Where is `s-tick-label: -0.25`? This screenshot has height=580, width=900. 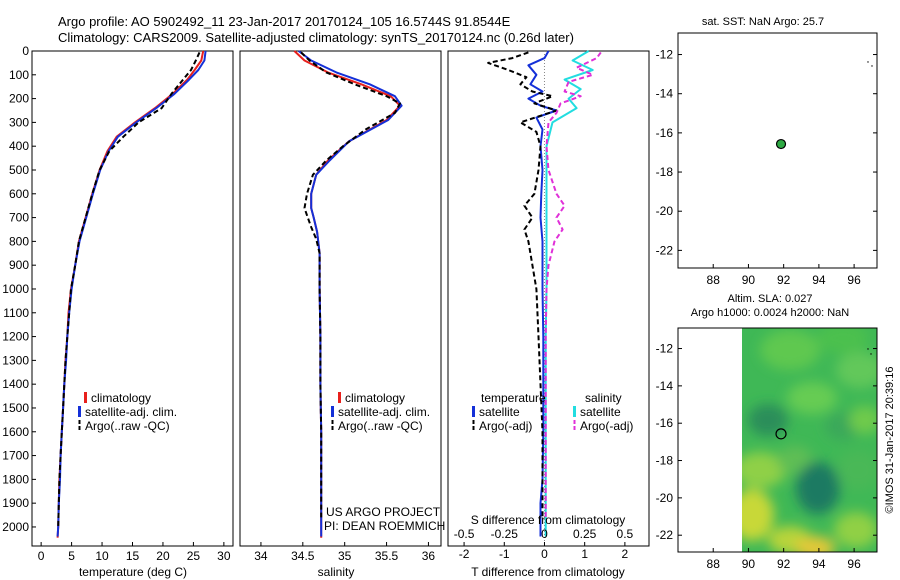 s-tick-label: -0.25 is located at coordinates (505, 534).